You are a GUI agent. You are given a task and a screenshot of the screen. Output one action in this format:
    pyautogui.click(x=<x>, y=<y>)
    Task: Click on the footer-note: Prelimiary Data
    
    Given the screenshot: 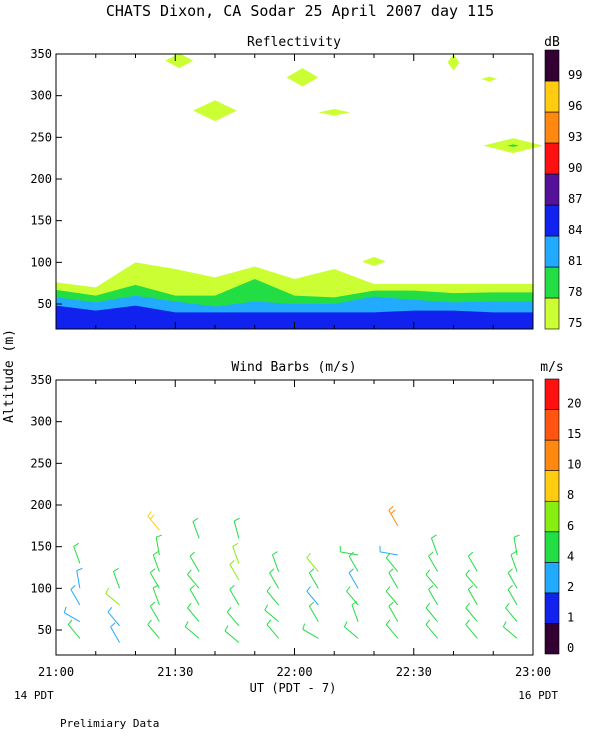 What is the action you would take?
    pyautogui.click(x=109, y=723)
    